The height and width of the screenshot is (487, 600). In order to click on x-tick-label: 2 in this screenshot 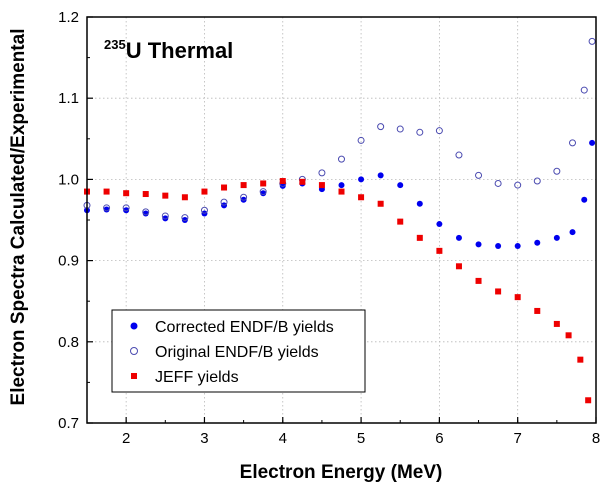, I will do `click(126, 438)`.